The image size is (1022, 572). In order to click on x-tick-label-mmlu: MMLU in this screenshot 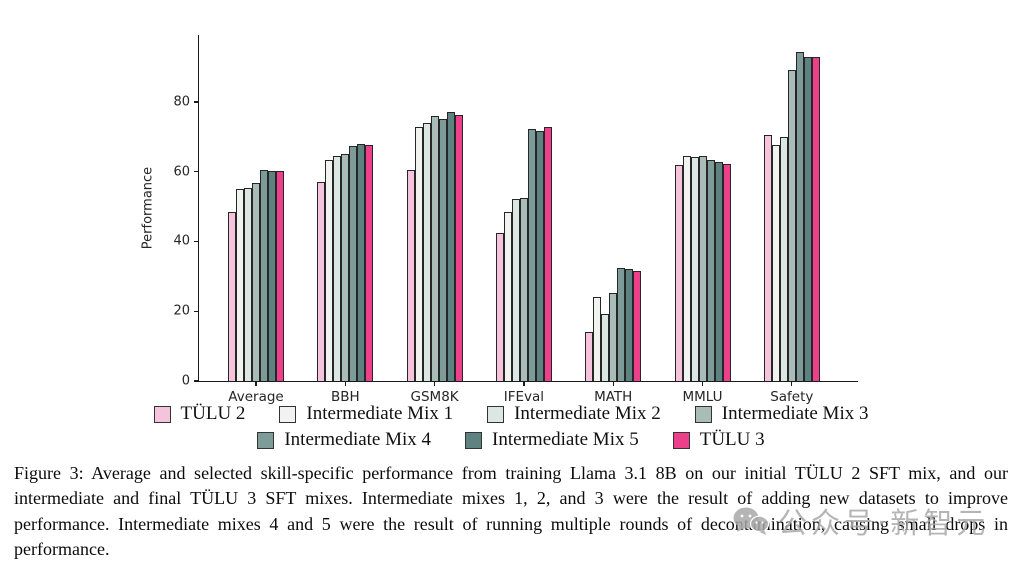, I will do `click(702, 397)`.